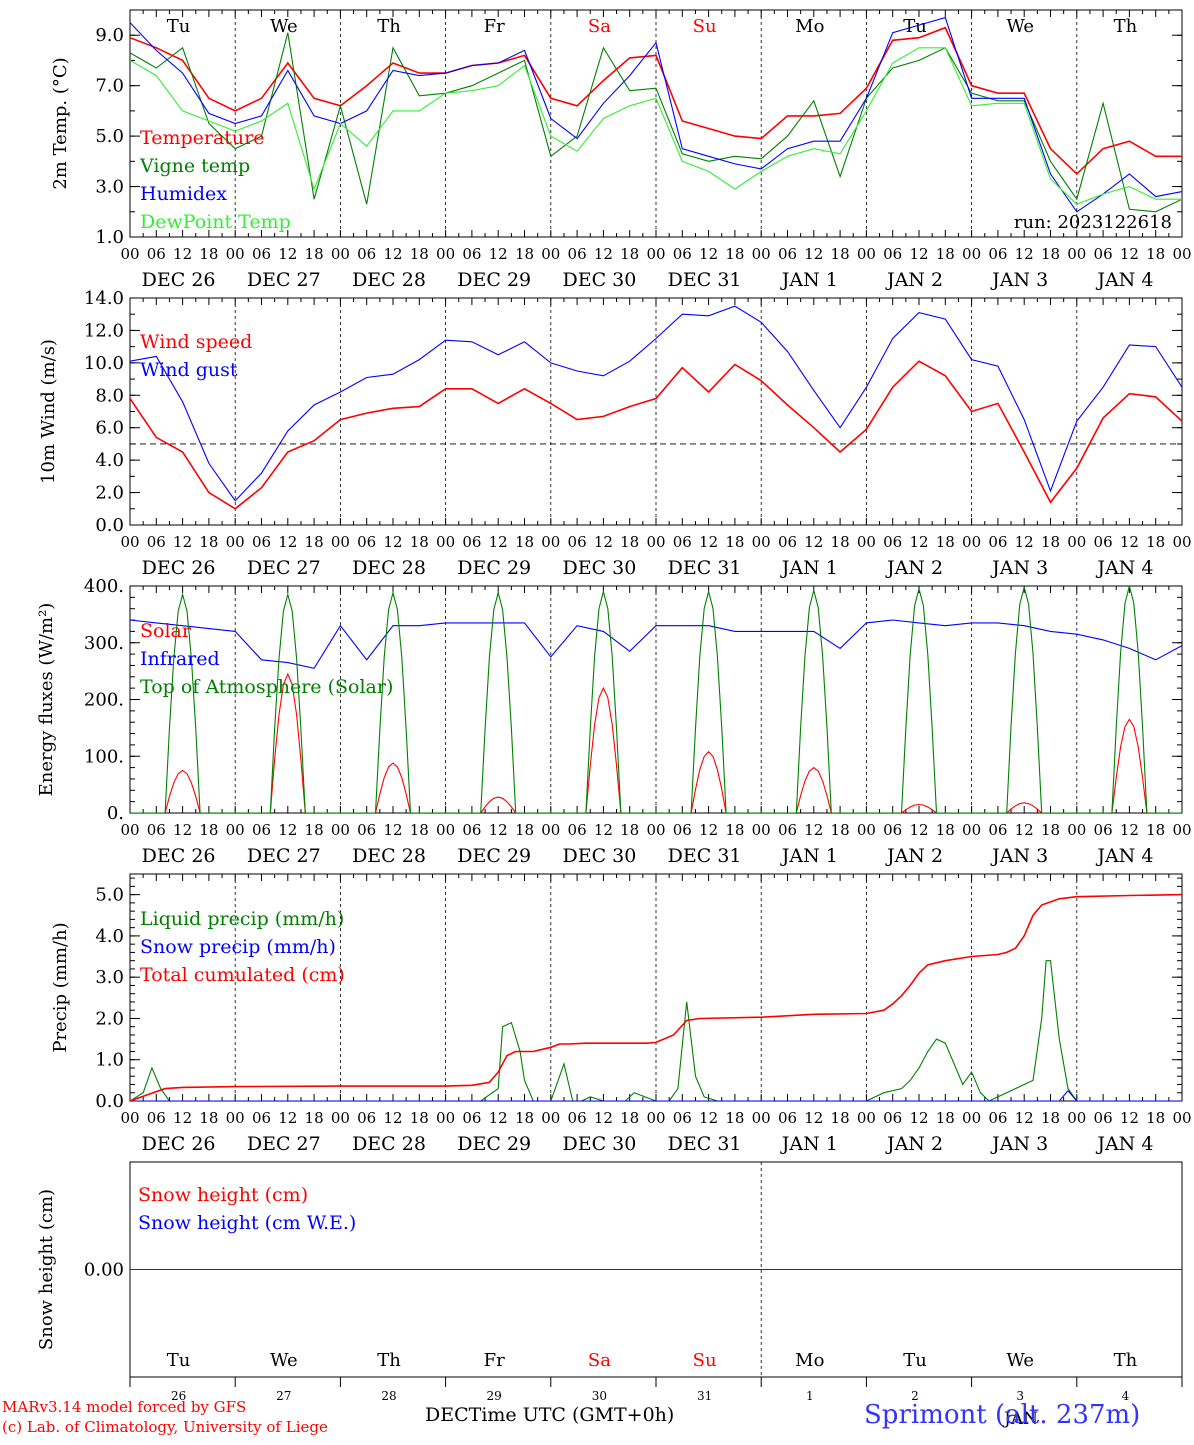 This screenshot has width=1194, height=1445. Describe the element at coordinates (599, 1396) in the screenshot. I see `day-number-label: 30` at that location.